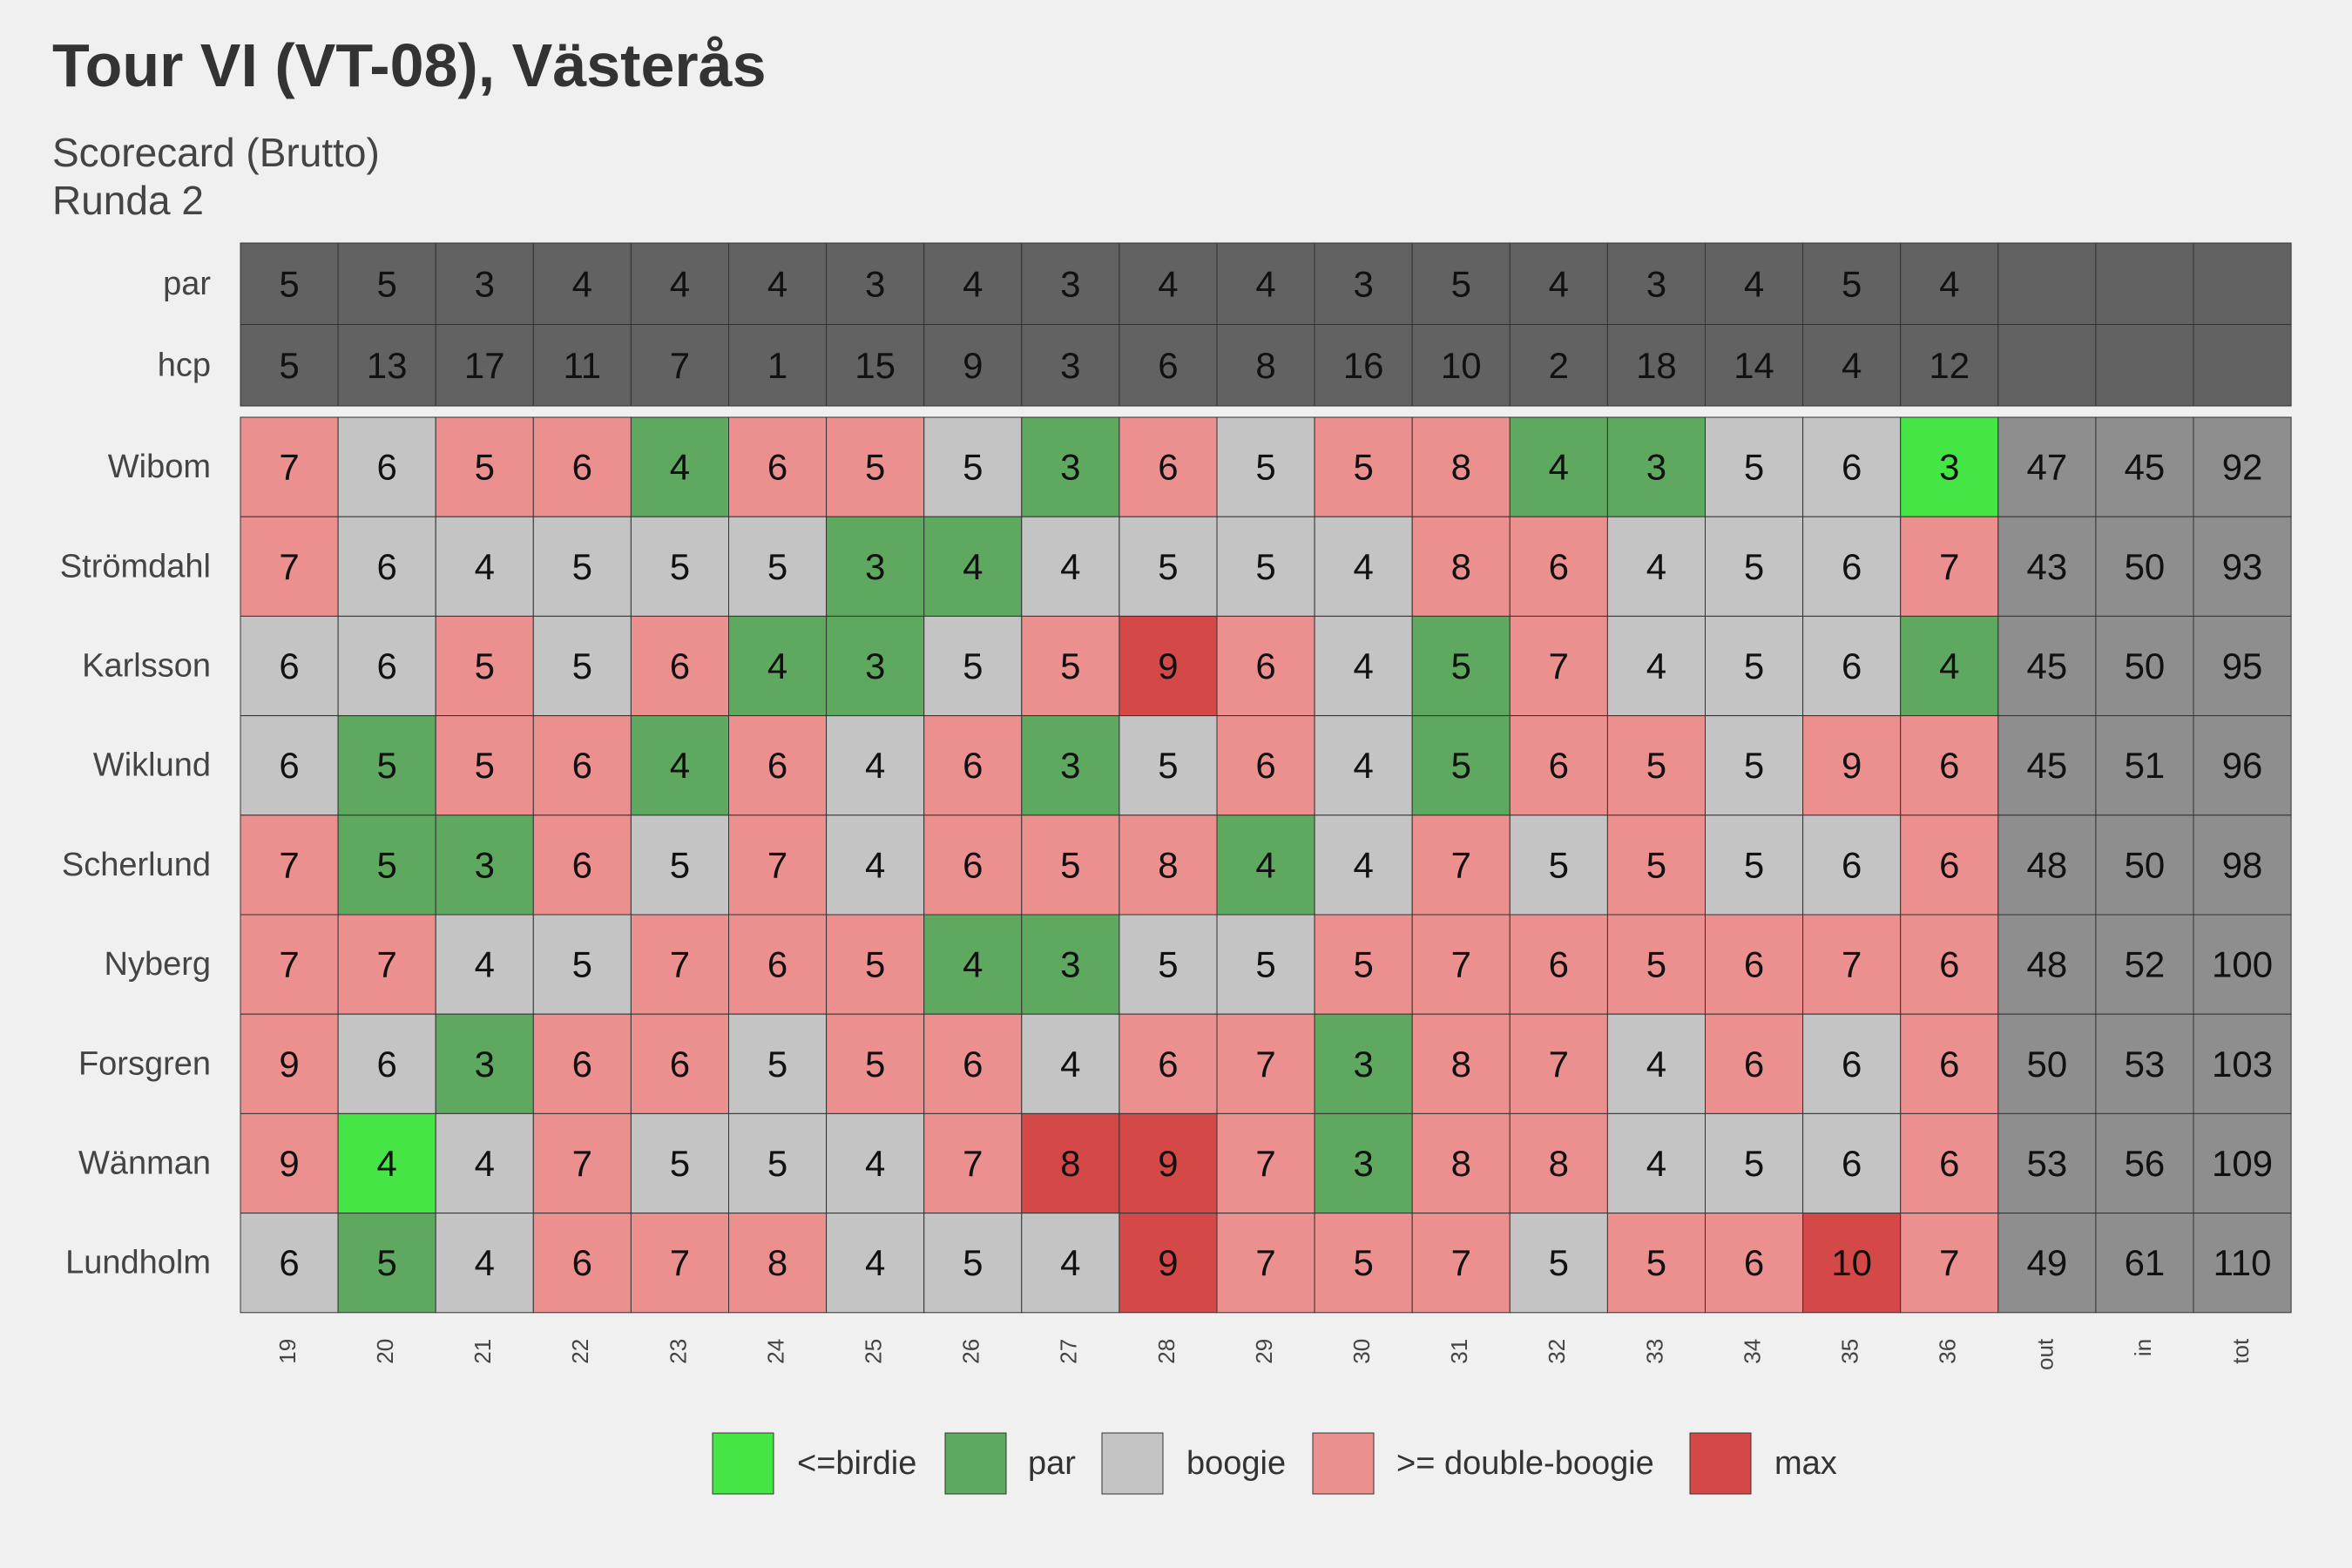  I want to click on par-value: 5, so click(289, 283).